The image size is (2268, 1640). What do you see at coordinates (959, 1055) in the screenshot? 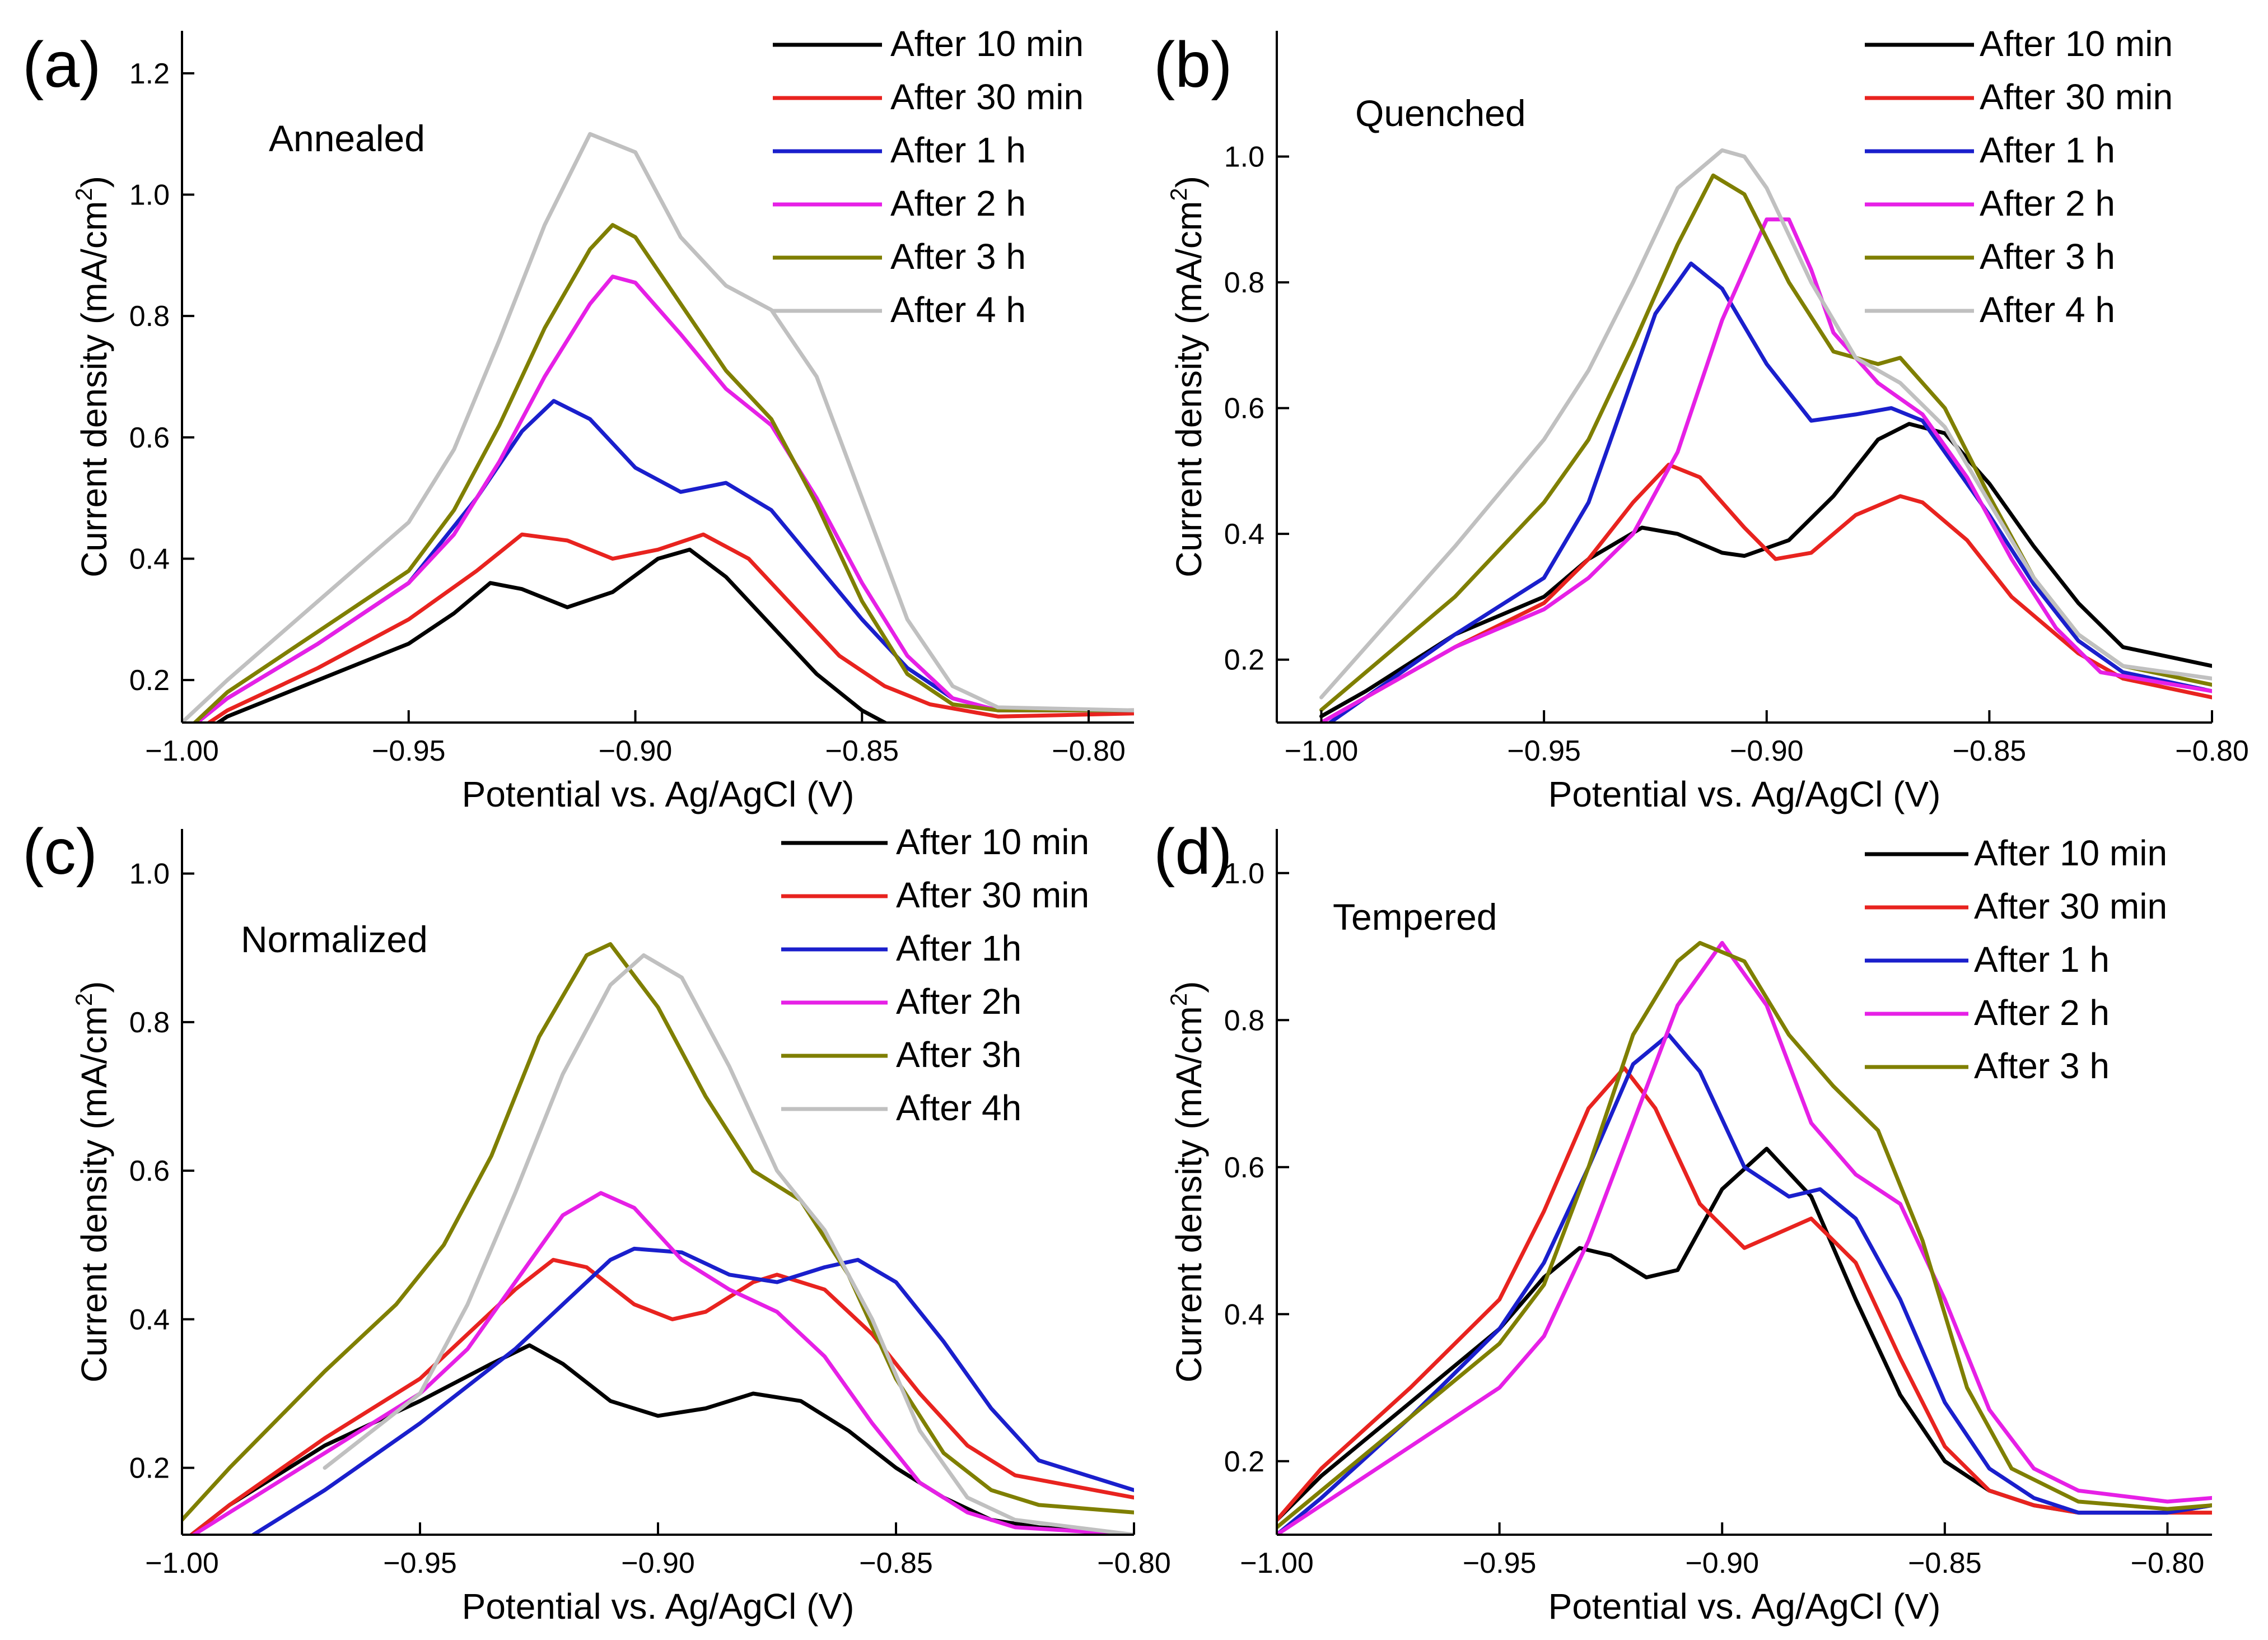
I see `legend-label: After 3h` at bounding box center [959, 1055].